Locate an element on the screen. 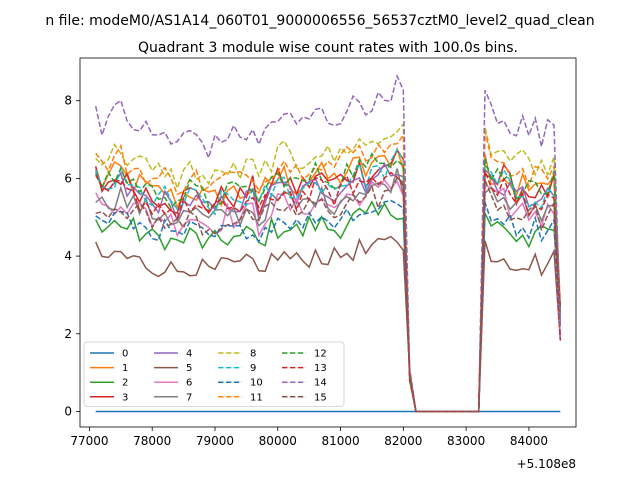 The height and width of the screenshot is (480, 640). y-tick-label: 0 is located at coordinates (68, 411).